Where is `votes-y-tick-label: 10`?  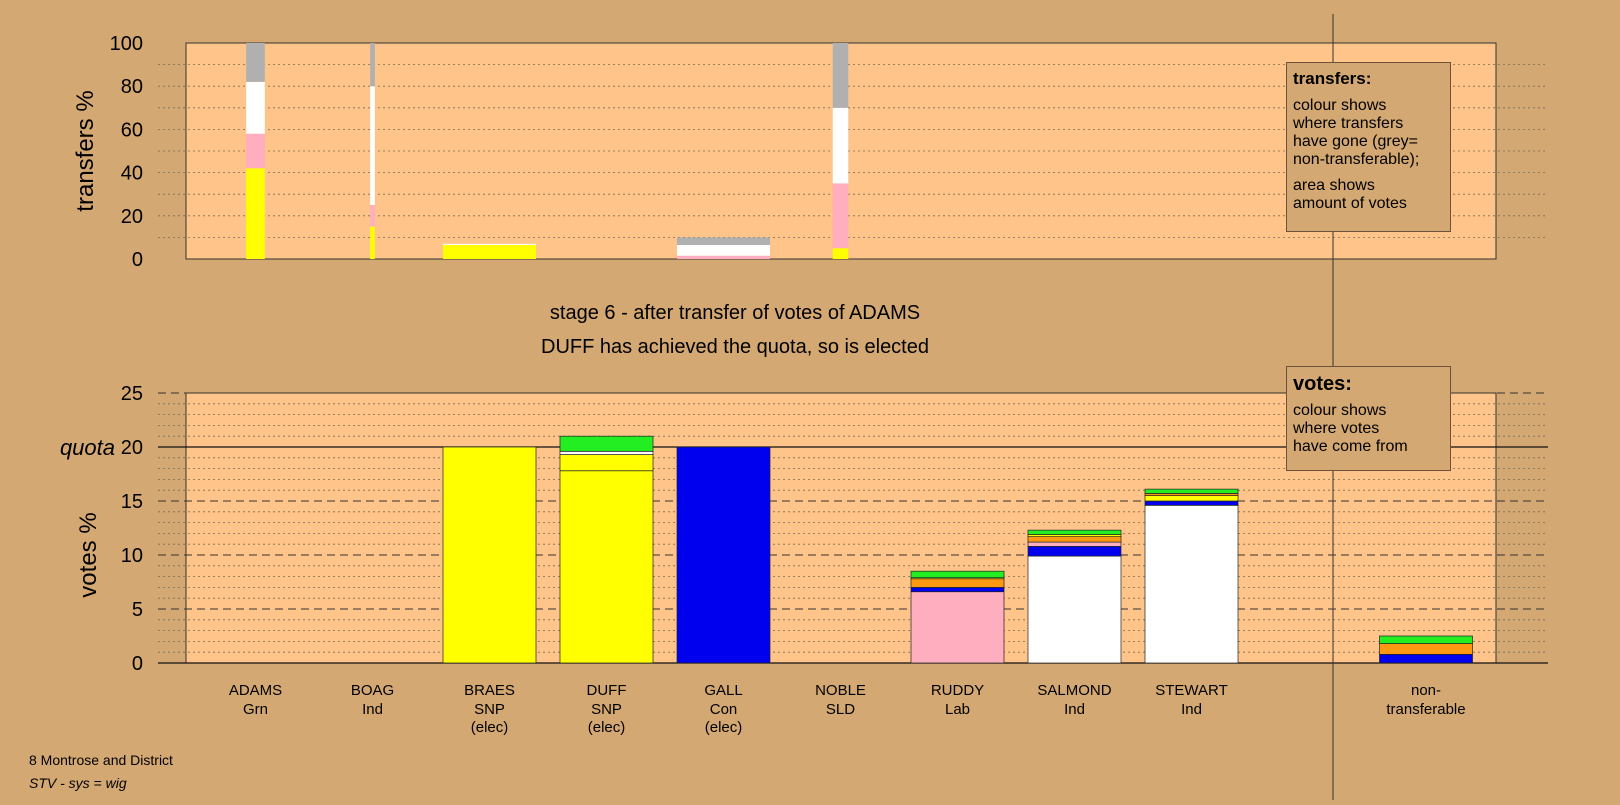 votes-y-tick-label: 10 is located at coordinates (132, 556).